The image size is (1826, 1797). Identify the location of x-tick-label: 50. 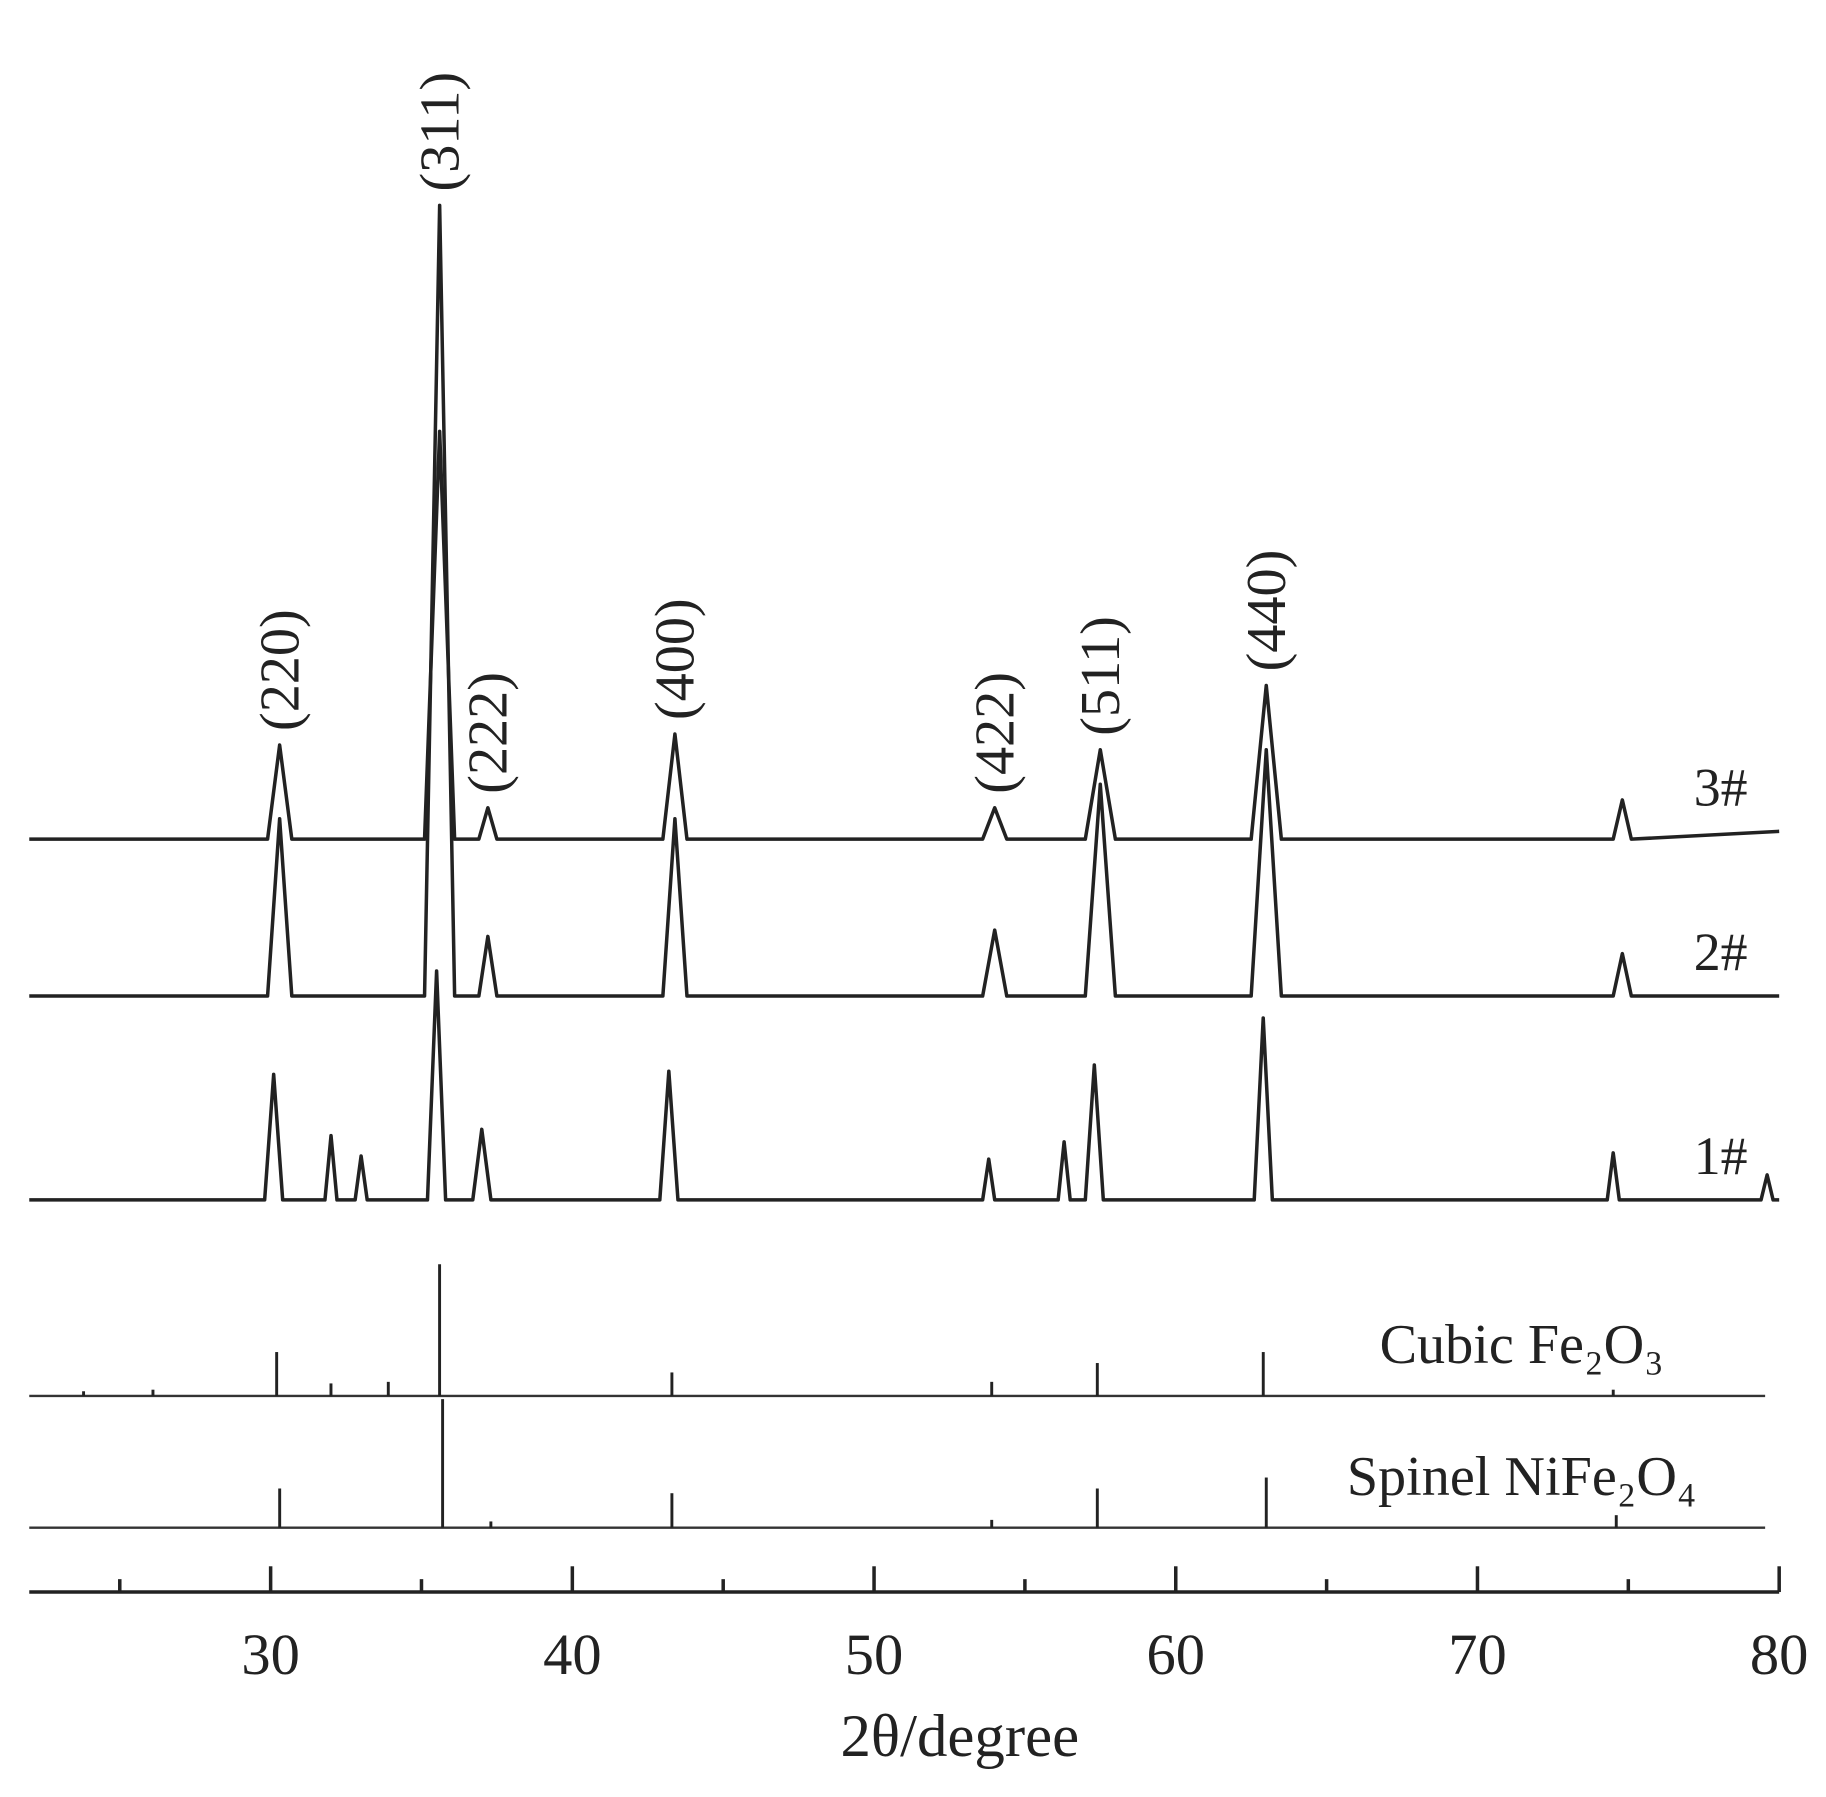
(874, 1654).